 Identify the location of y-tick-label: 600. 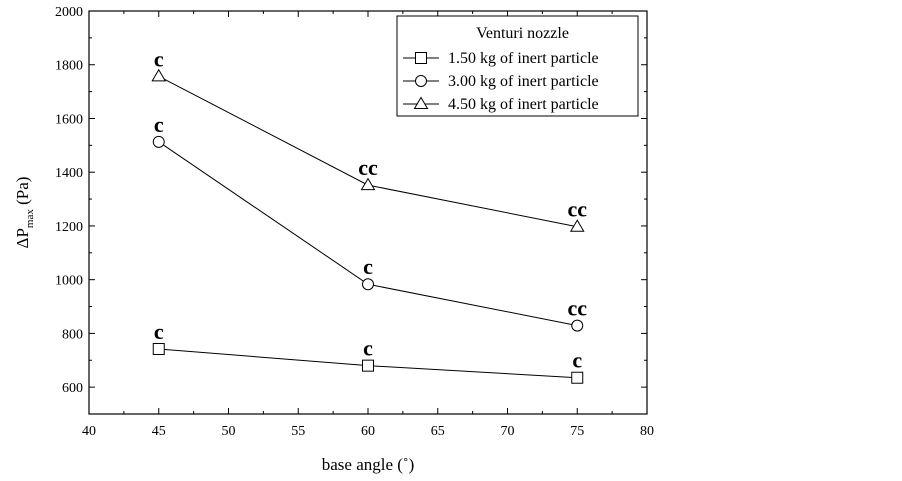
(72, 388).